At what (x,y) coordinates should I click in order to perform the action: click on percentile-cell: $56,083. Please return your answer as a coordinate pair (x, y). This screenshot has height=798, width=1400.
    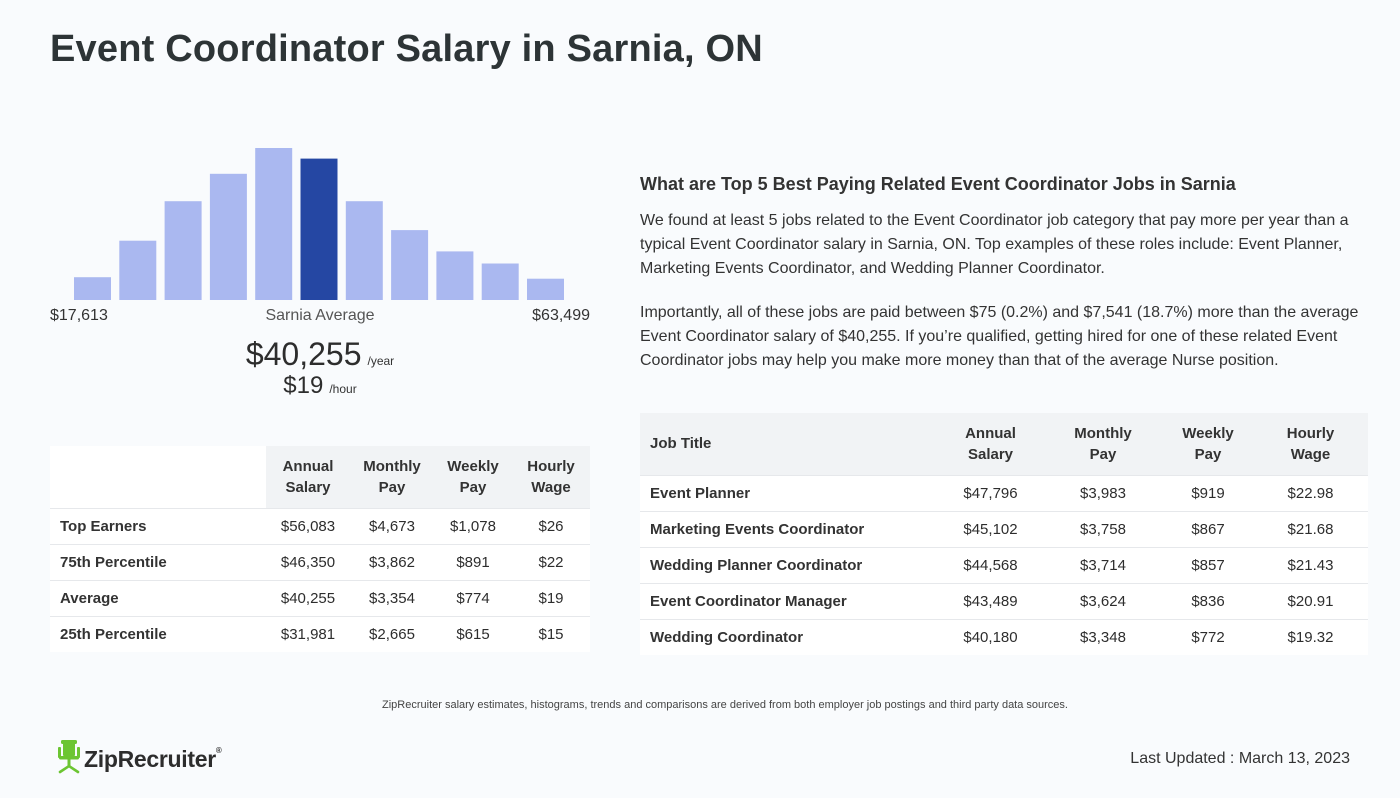
    Looking at the image, I should click on (308, 526).